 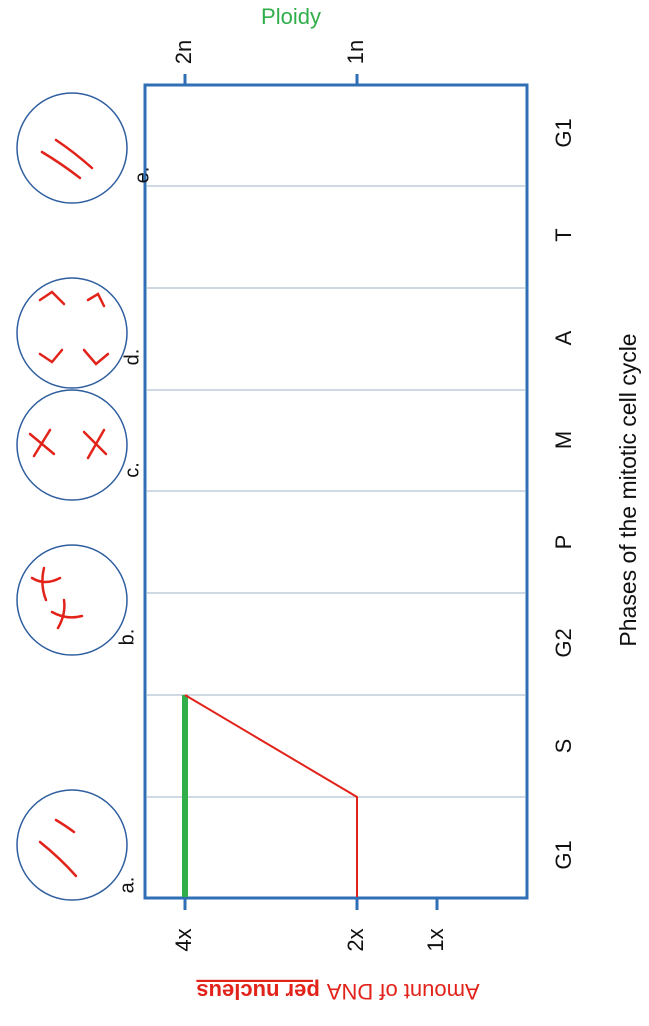 I want to click on y-axis-label-emphasis: per nucleus, so click(x=257, y=991).